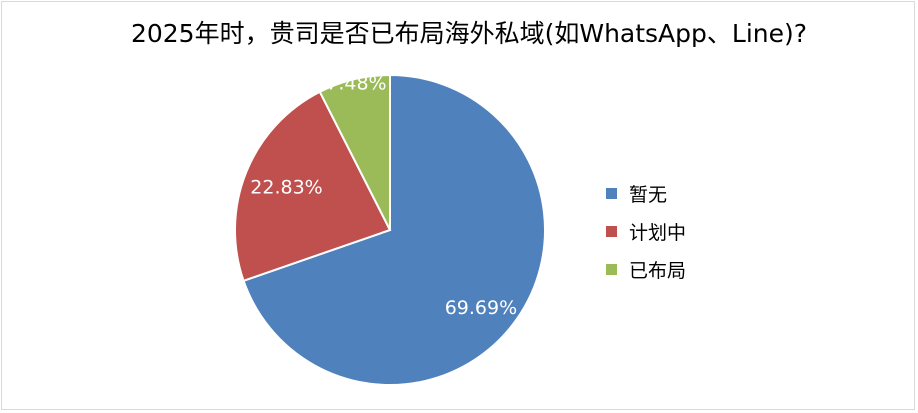 The width and height of the screenshot is (918, 413). Describe the element at coordinates (356, 83) in the screenshot. I see `data-label-2: 7.48%` at that location.